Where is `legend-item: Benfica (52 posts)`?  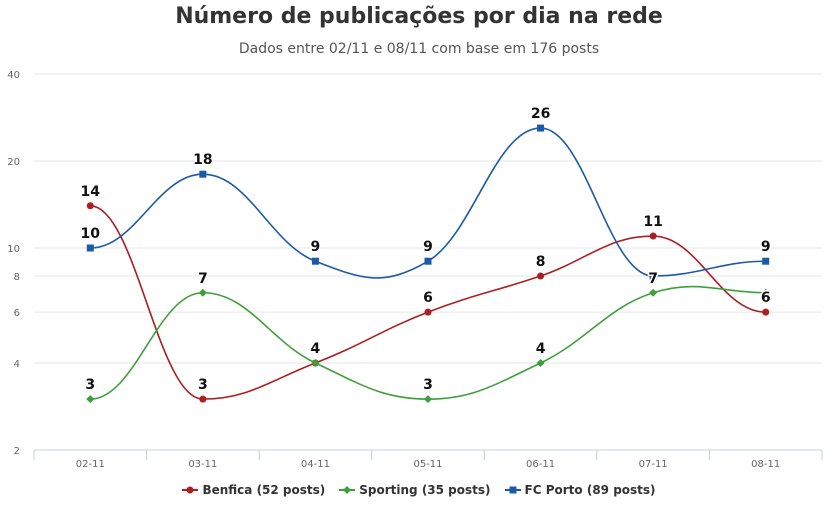 legend-item: Benfica (52 posts) is located at coordinates (253, 490).